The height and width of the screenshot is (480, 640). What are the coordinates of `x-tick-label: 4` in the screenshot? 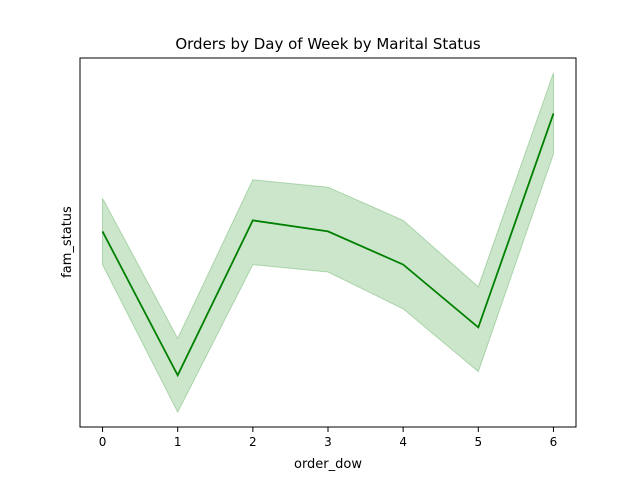 It's located at (403, 442).